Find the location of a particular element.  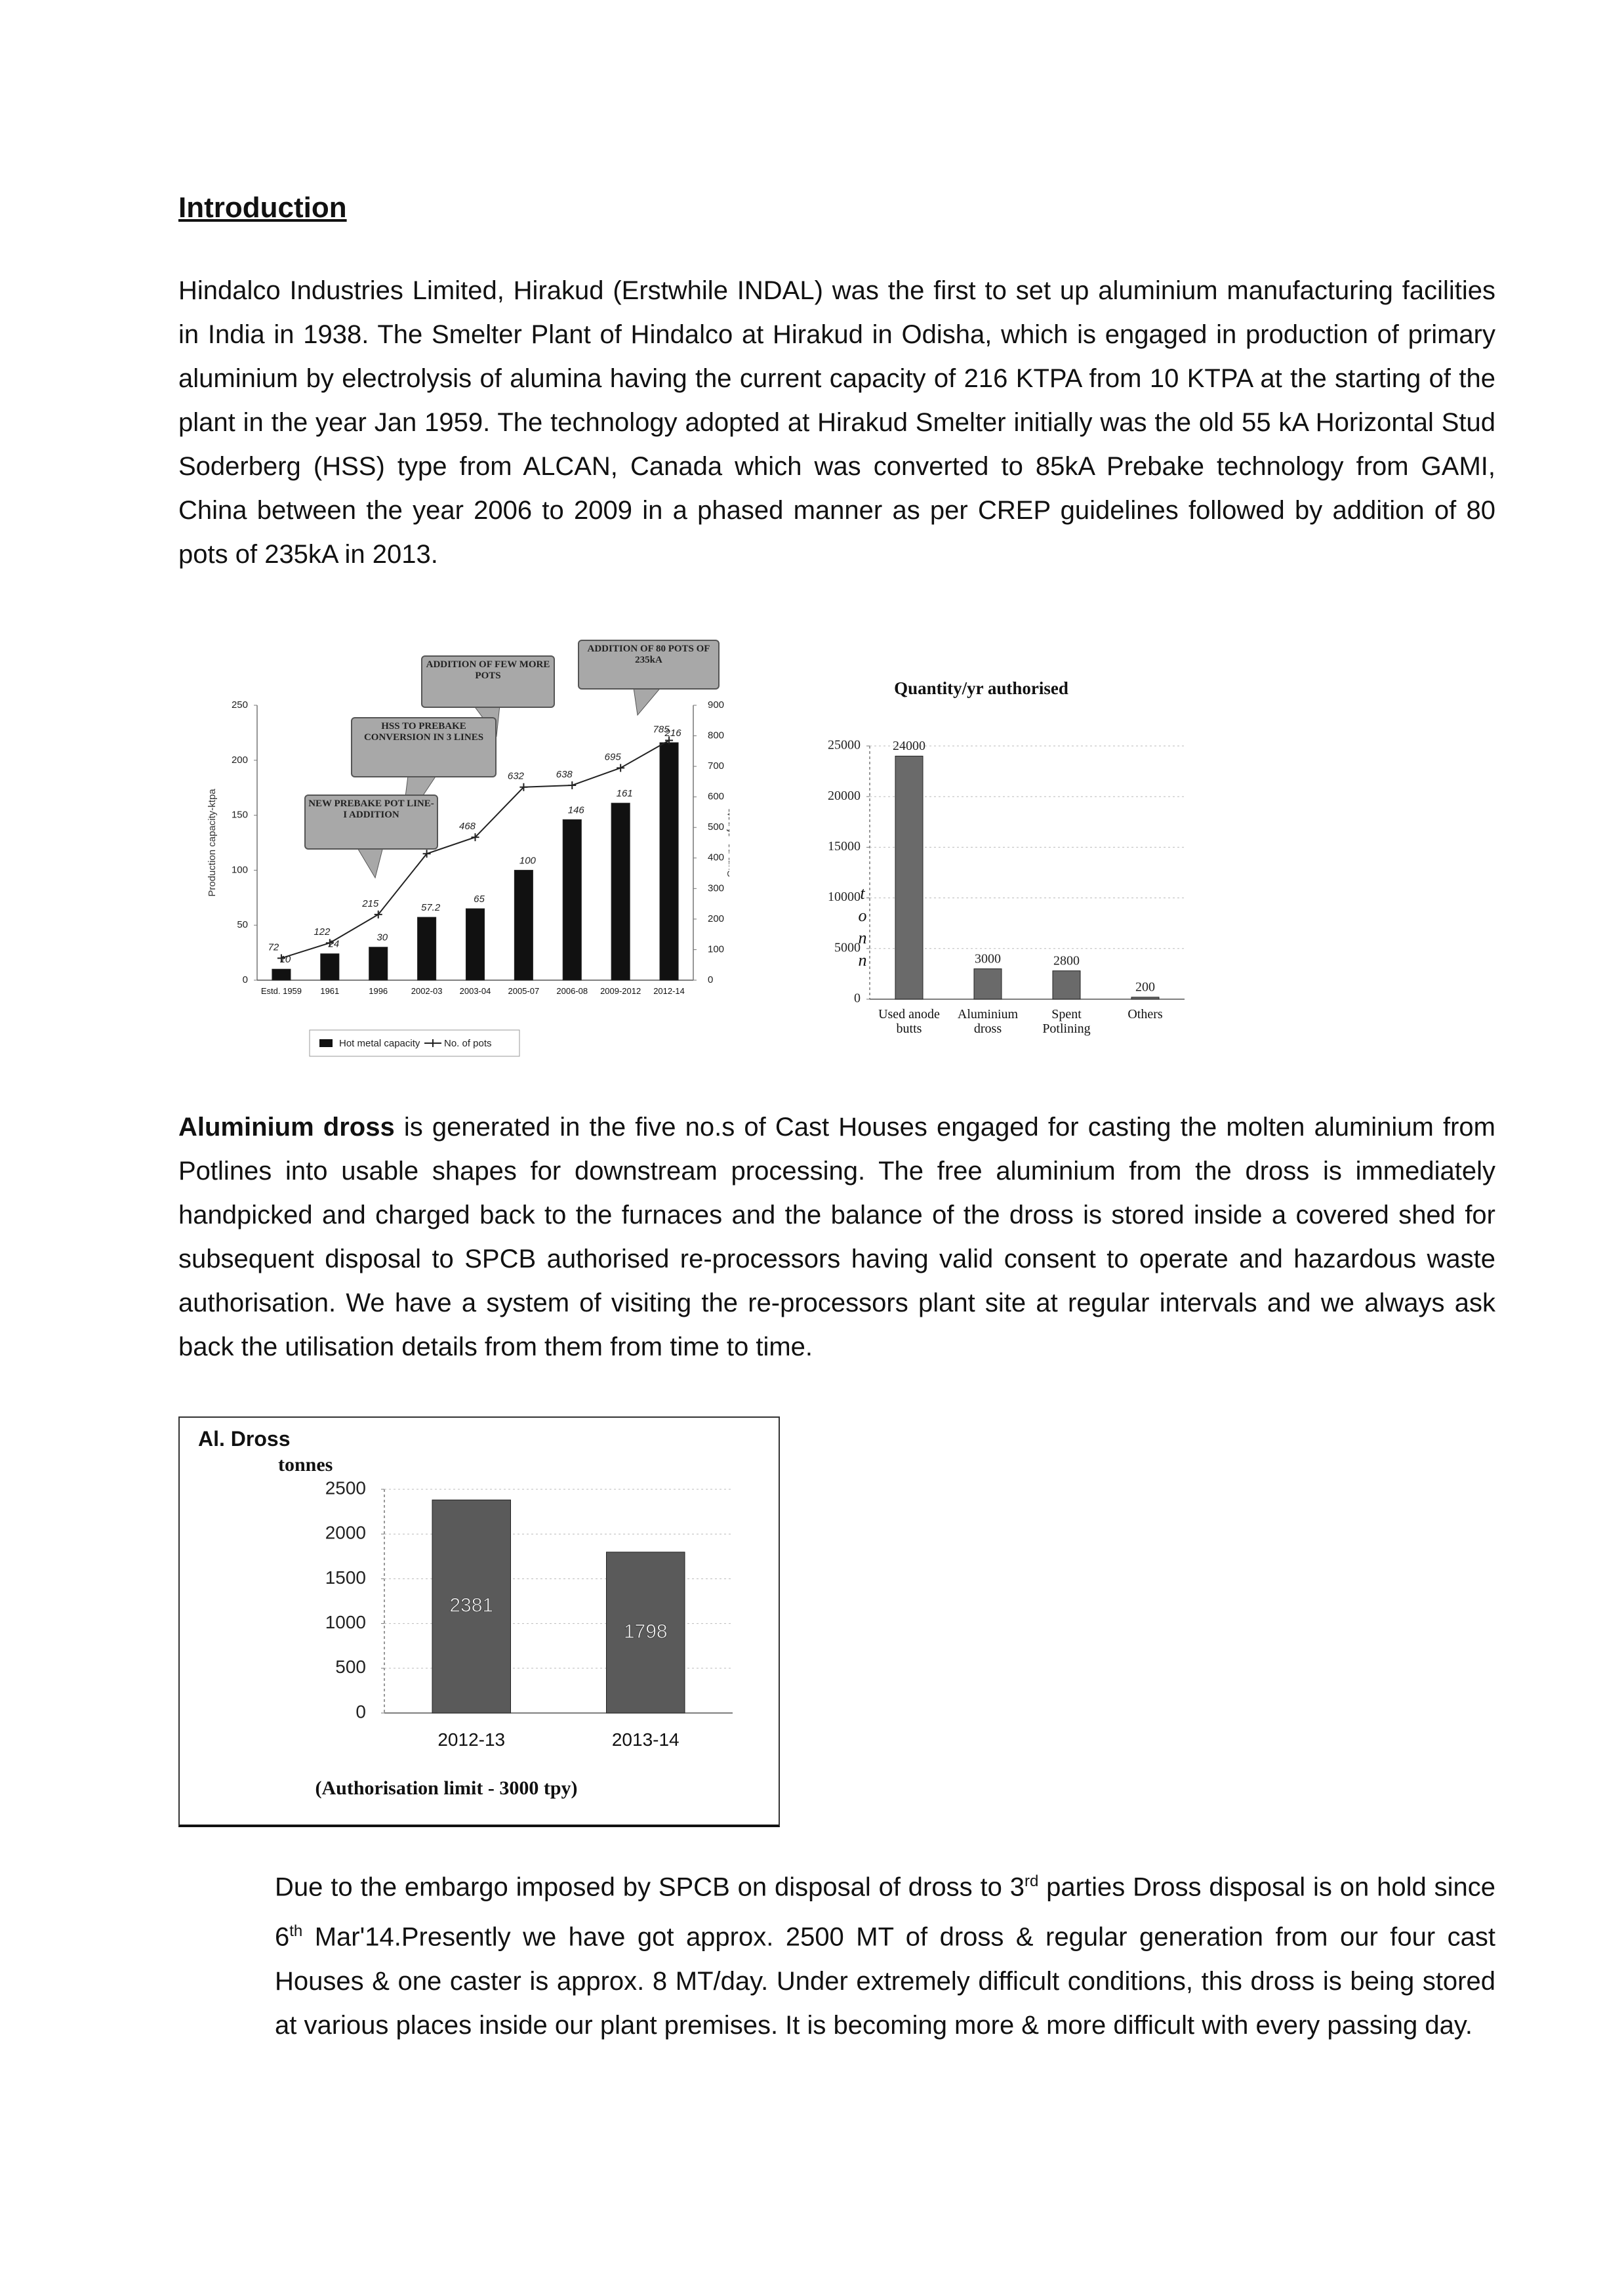

data-label: 1798 is located at coordinates (646, 1631).